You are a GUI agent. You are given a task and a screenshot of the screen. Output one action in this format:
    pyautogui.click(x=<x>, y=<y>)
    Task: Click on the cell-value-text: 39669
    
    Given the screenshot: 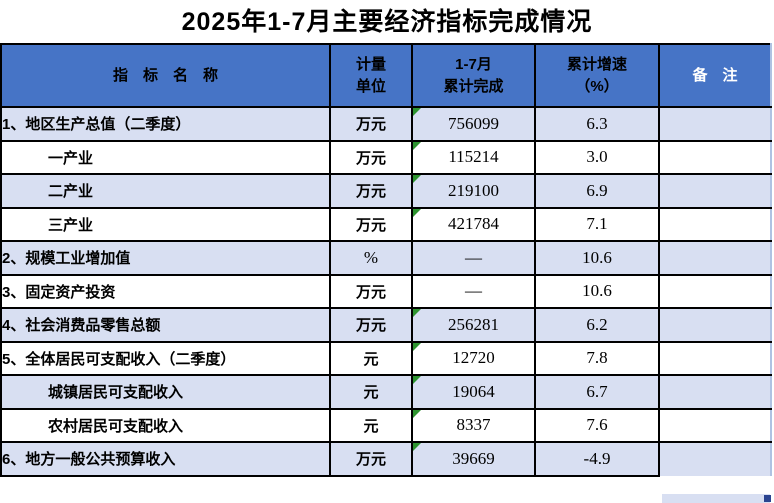 What is the action you would take?
    pyautogui.click(x=473, y=458)
    